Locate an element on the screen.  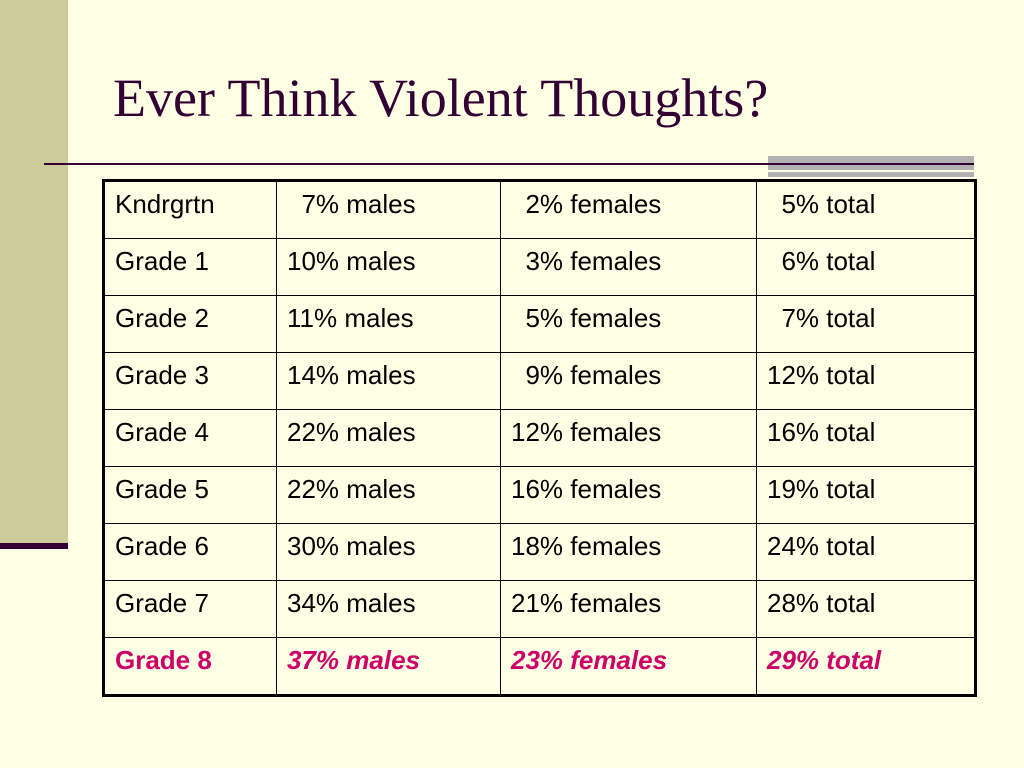
males-cell: 14% males is located at coordinates (388, 381).